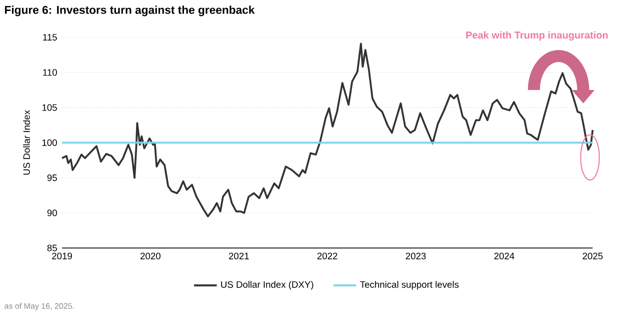  What do you see at coordinates (50, 72) in the screenshot?
I see `y-tick-label: 110` at bounding box center [50, 72].